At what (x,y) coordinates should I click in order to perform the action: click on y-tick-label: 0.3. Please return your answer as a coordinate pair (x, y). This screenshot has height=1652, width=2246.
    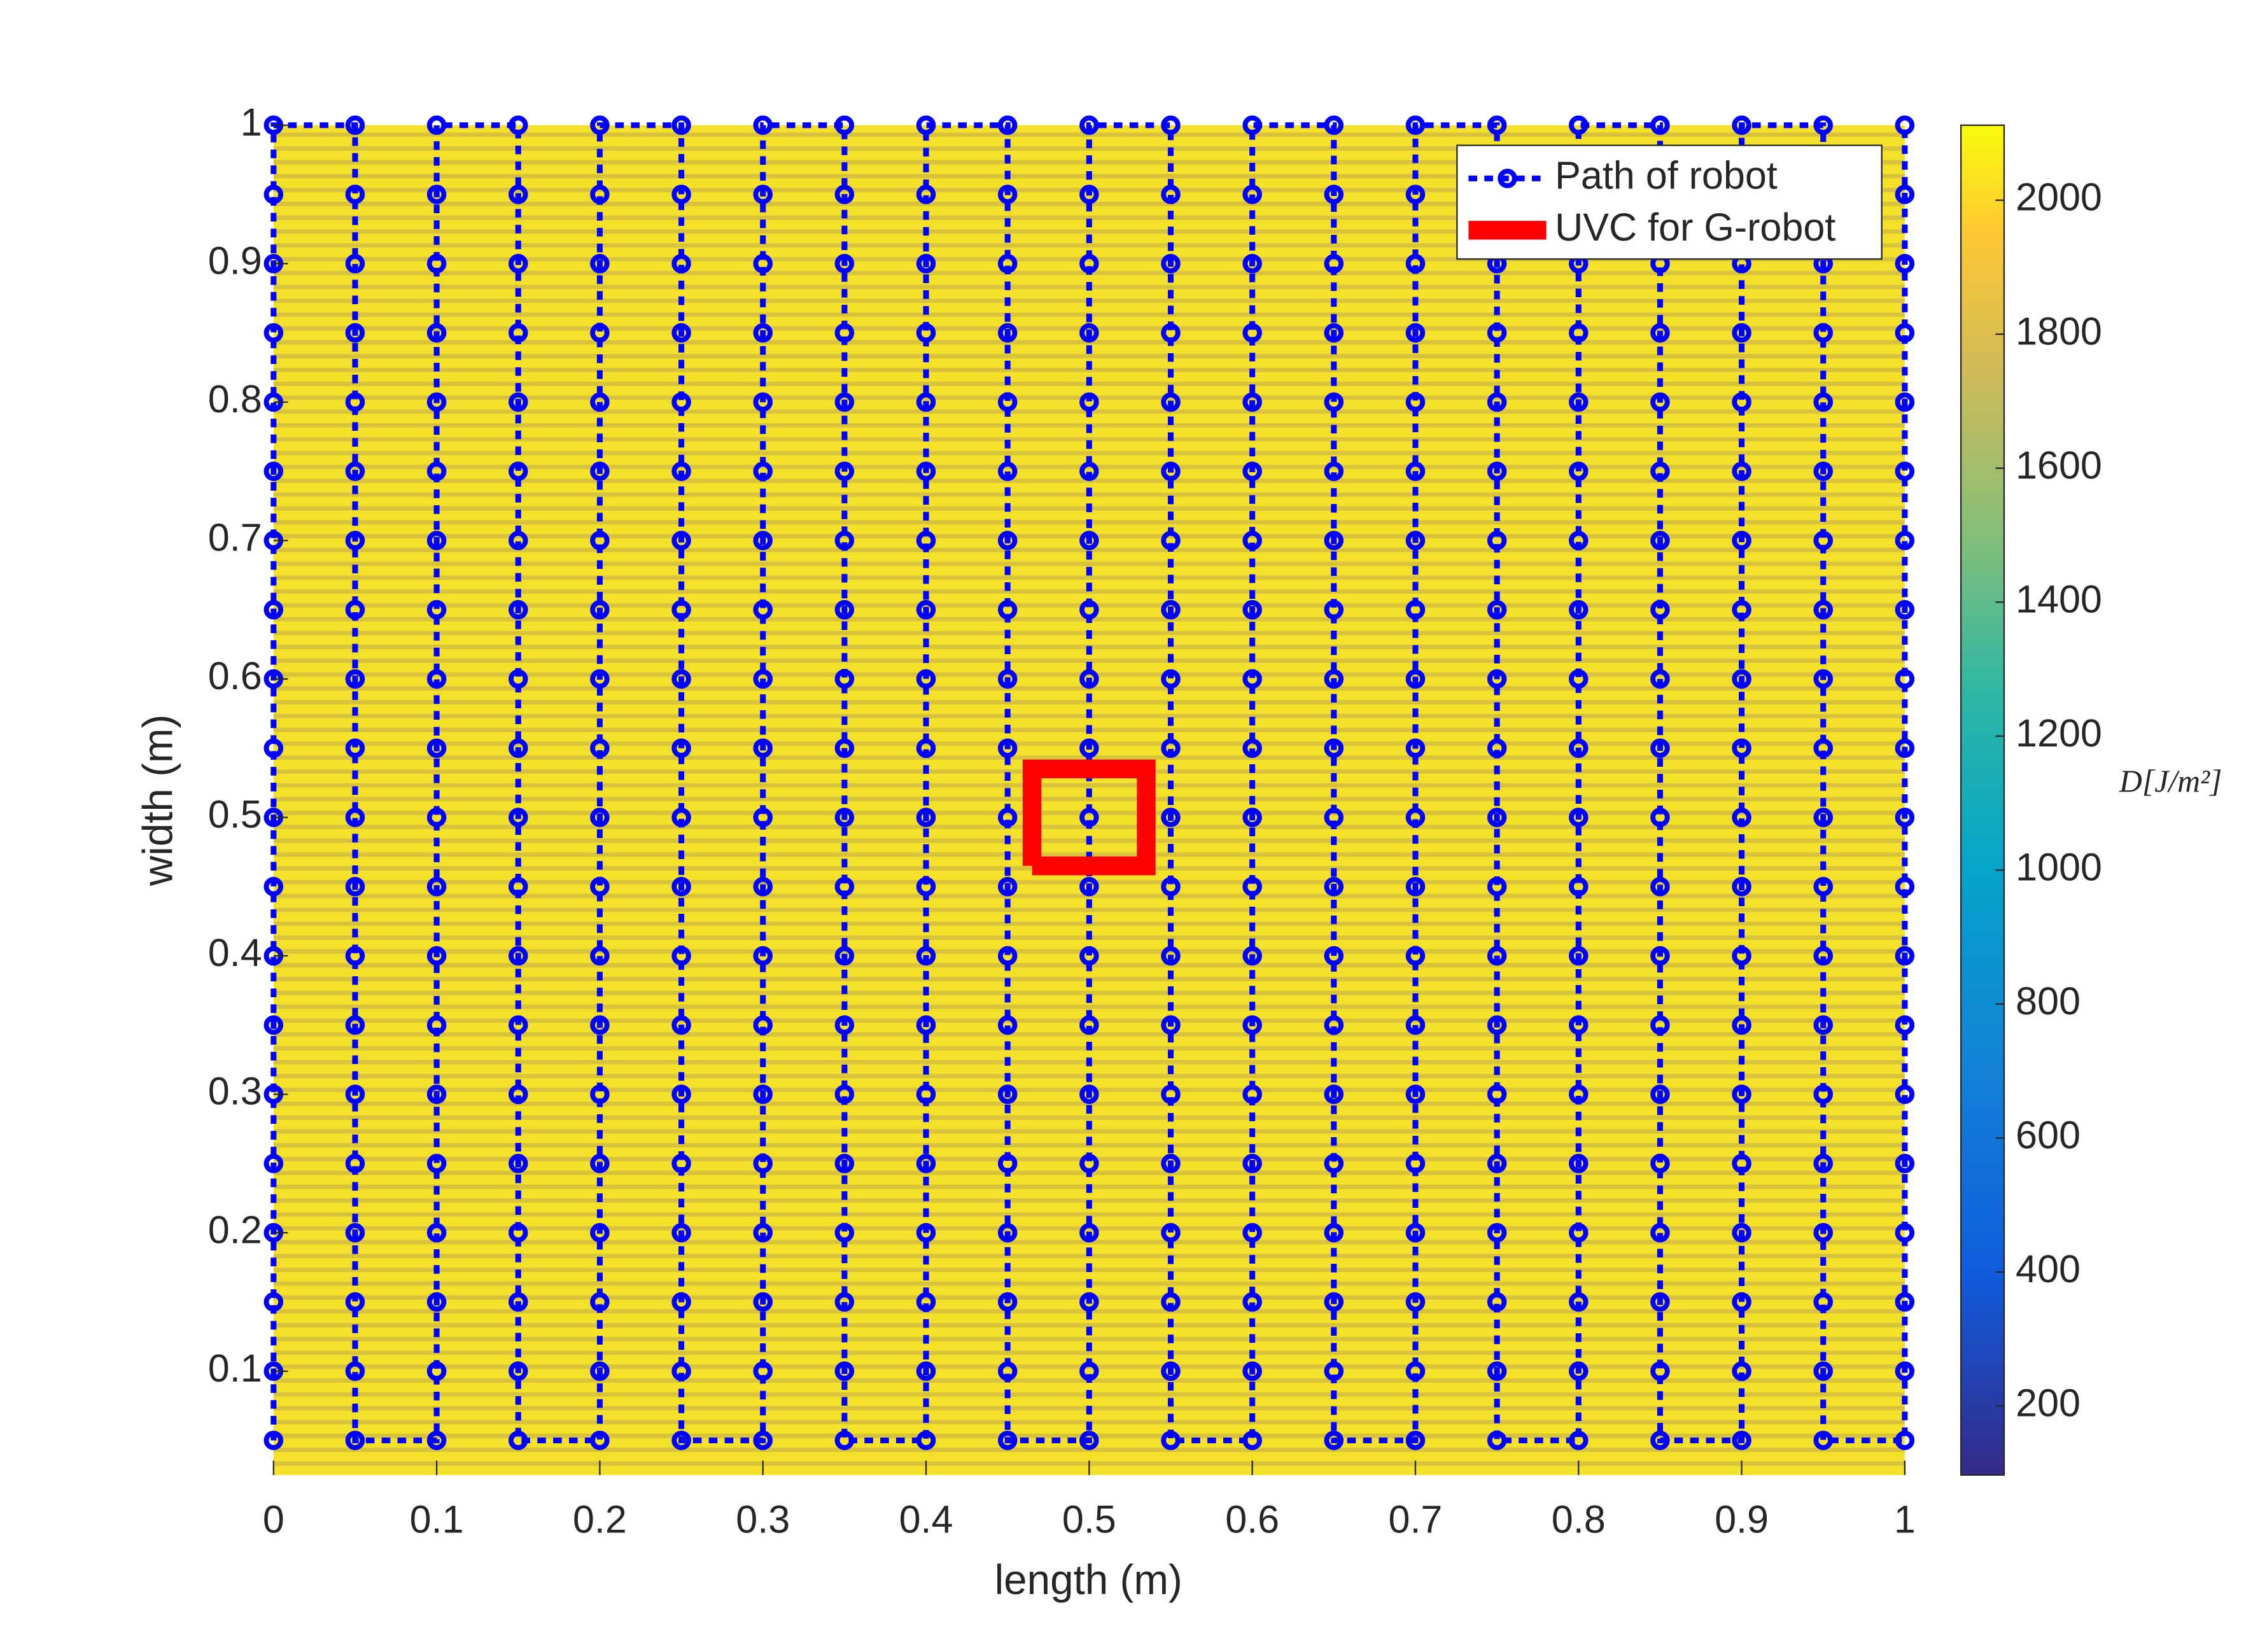
    Looking at the image, I should click on (235, 1091).